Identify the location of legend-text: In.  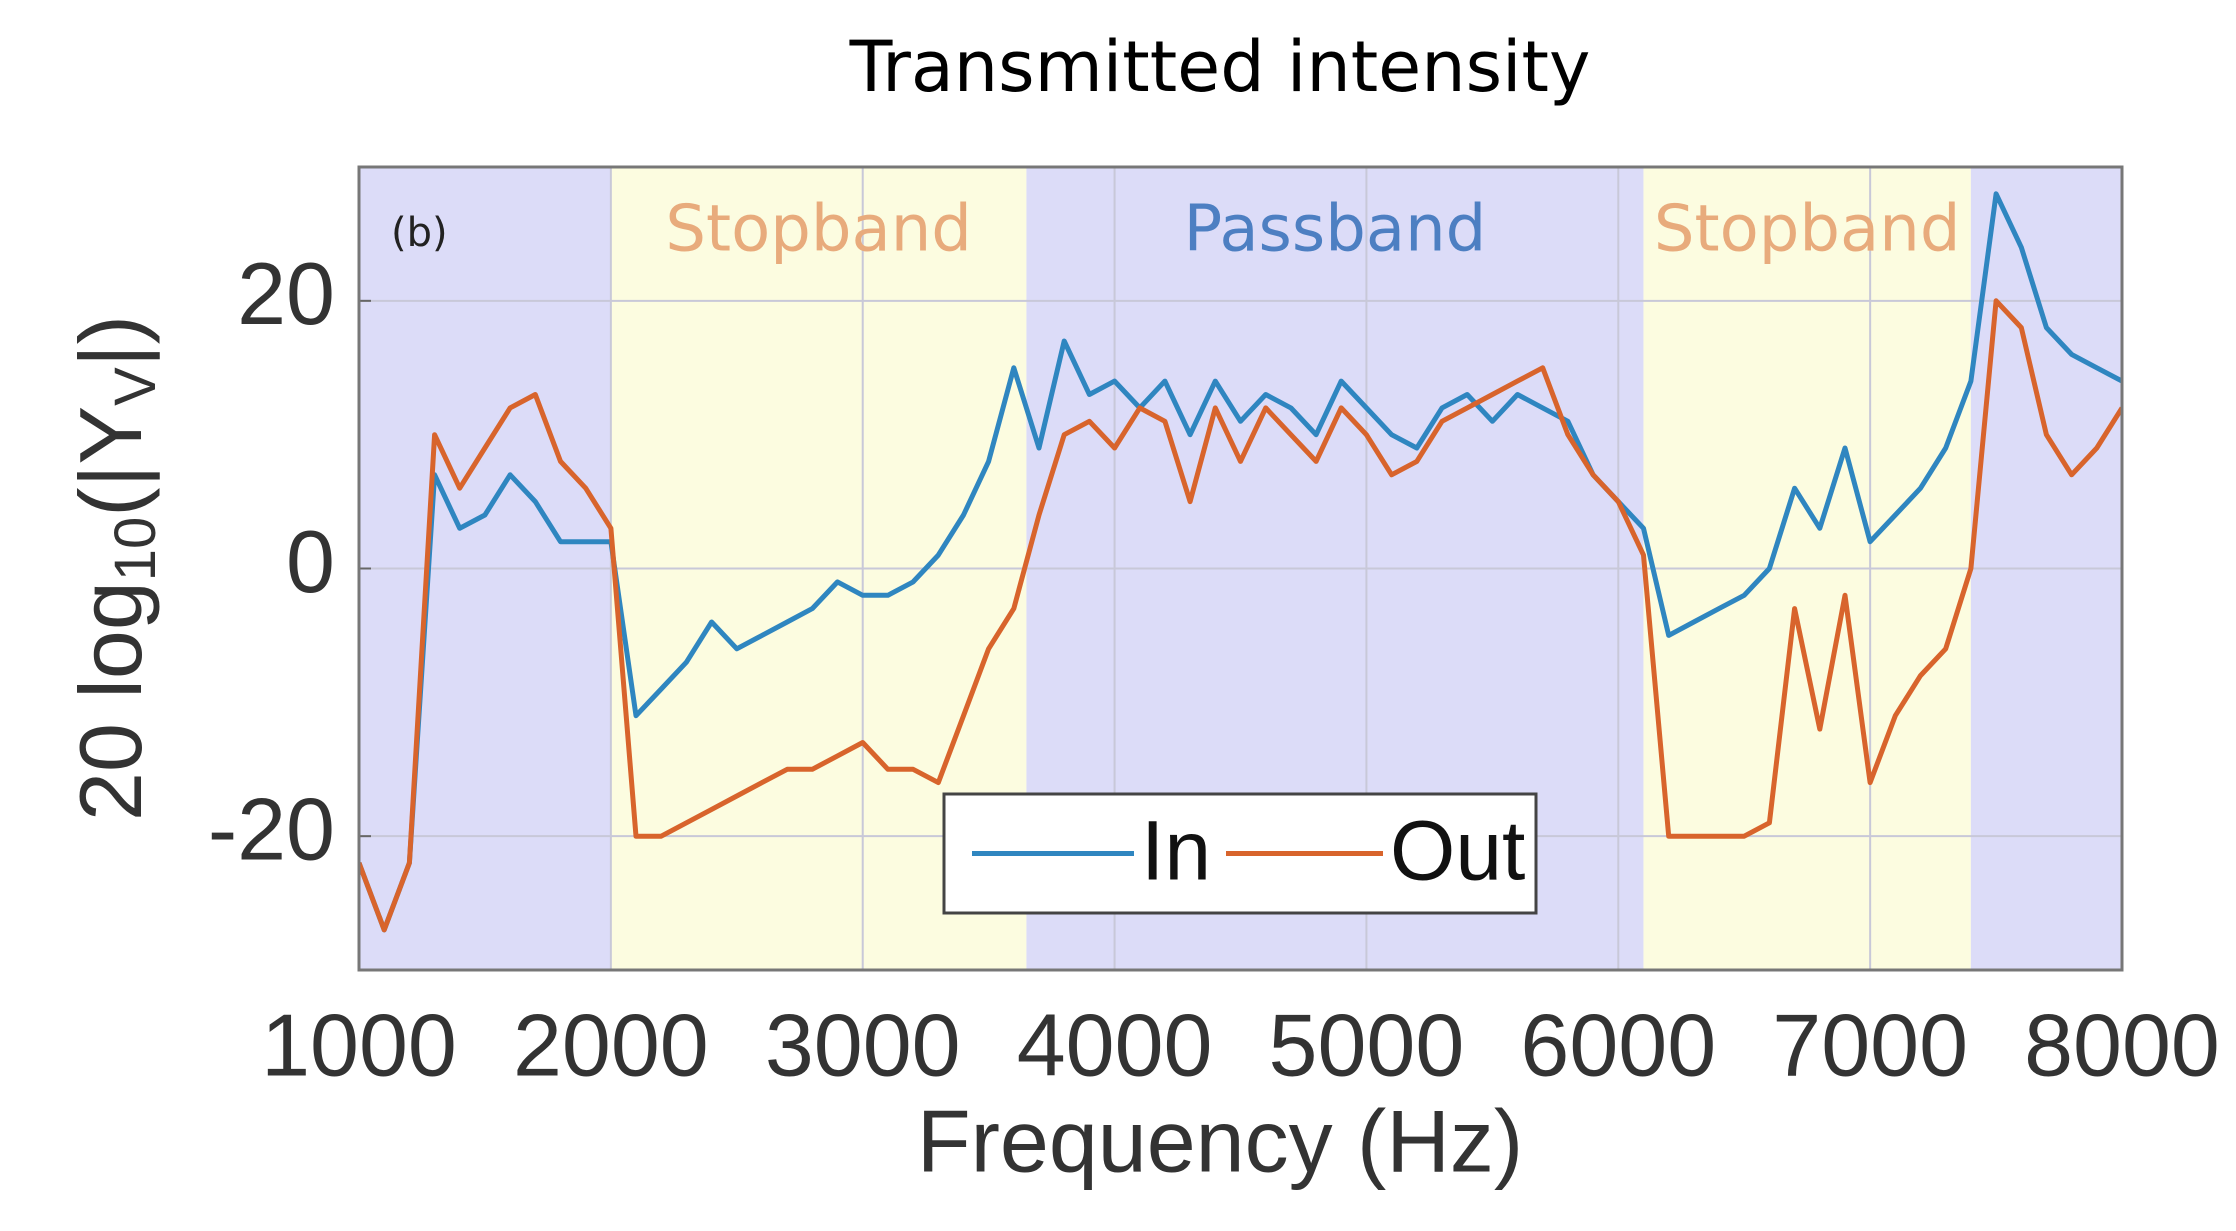
(1176, 851).